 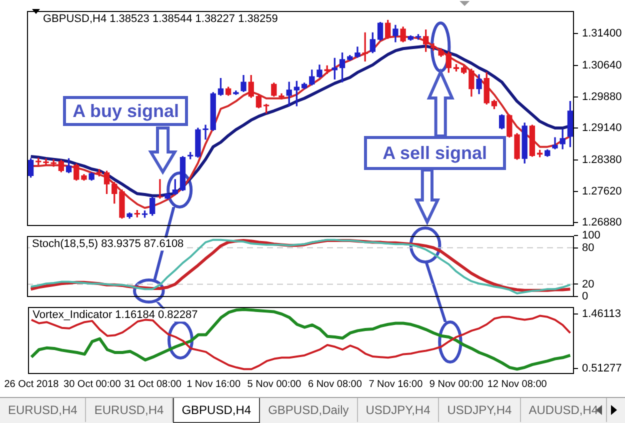 What do you see at coordinates (588, 248) in the screenshot?
I see `y-tick-label: 80` at bounding box center [588, 248].